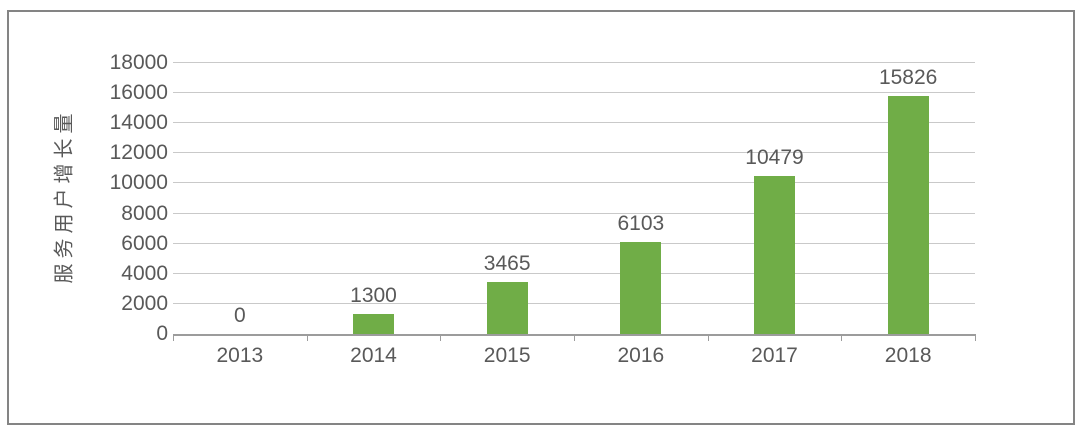 The width and height of the screenshot is (1082, 433). What do you see at coordinates (64, 196) in the screenshot?
I see `y-axis-title: 服务用户增长量` at bounding box center [64, 196].